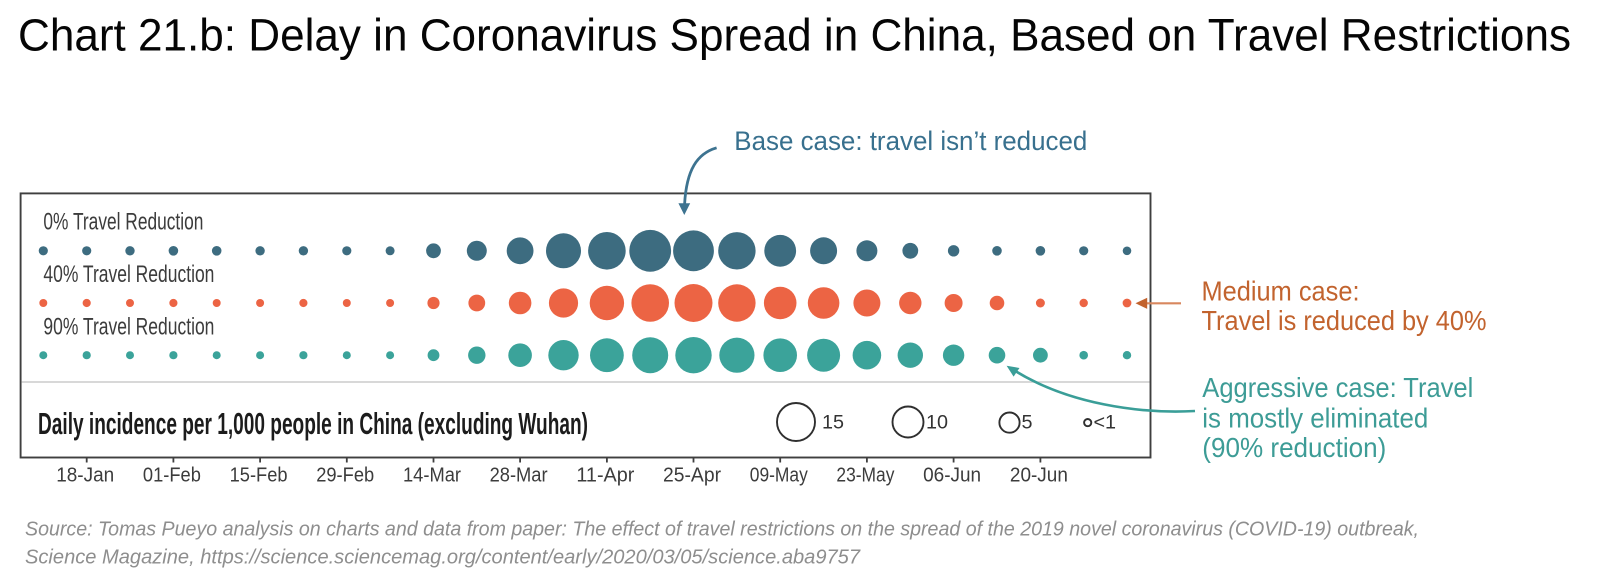 This screenshot has height=575, width=1600. What do you see at coordinates (1281, 291) in the screenshot?
I see `svg-text: Medium case:` at bounding box center [1281, 291].